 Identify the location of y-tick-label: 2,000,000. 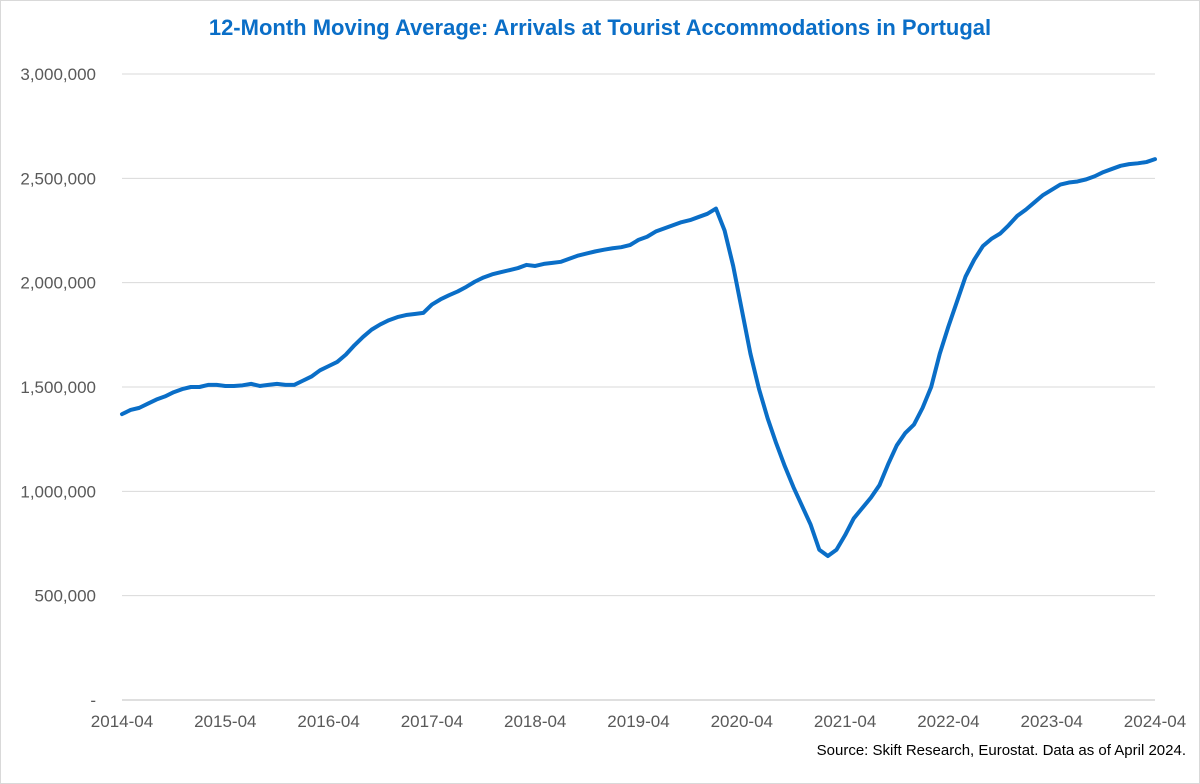
(58, 283).